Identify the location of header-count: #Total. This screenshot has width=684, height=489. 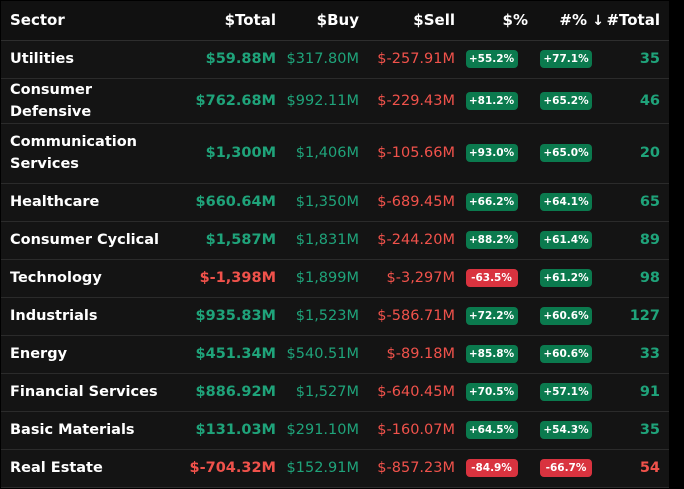
(636, 21).